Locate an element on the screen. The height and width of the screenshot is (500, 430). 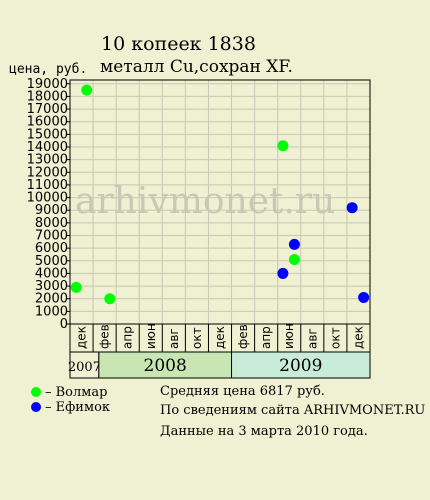
y-tick-label: 11000 is located at coordinates (47, 185).